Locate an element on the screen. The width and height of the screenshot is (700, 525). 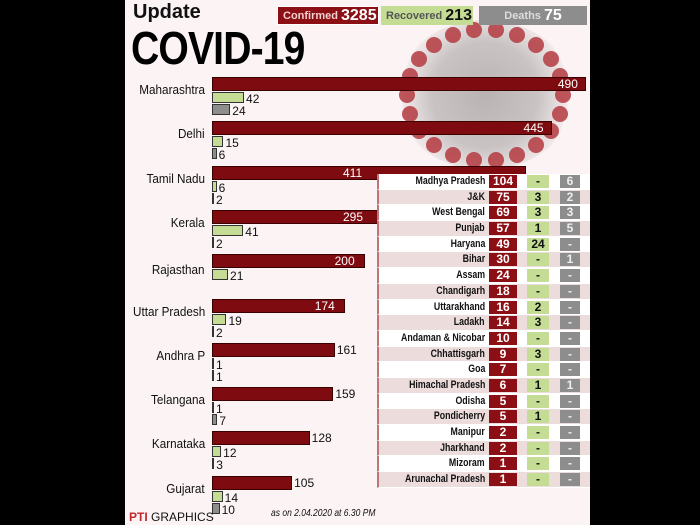
state-label: Rajasthan is located at coordinates (178, 270).